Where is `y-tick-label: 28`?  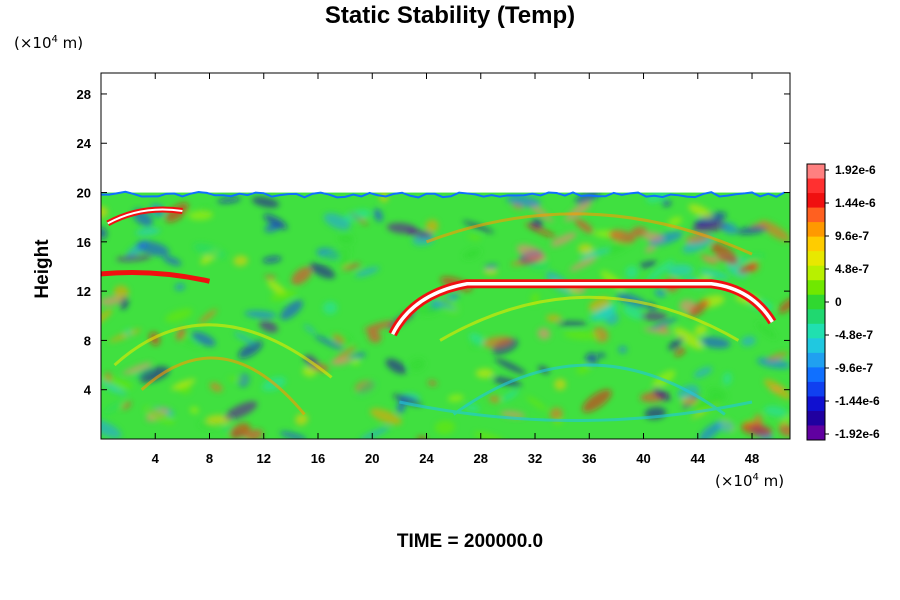
y-tick-label: 28 is located at coordinates (84, 94).